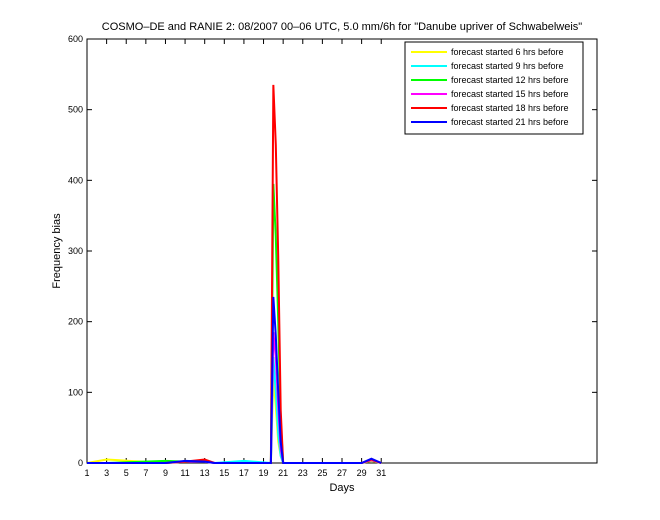 The width and height of the screenshot is (660, 520). Describe the element at coordinates (126, 473) in the screenshot. I see `x-tick-label: 5` at that location.